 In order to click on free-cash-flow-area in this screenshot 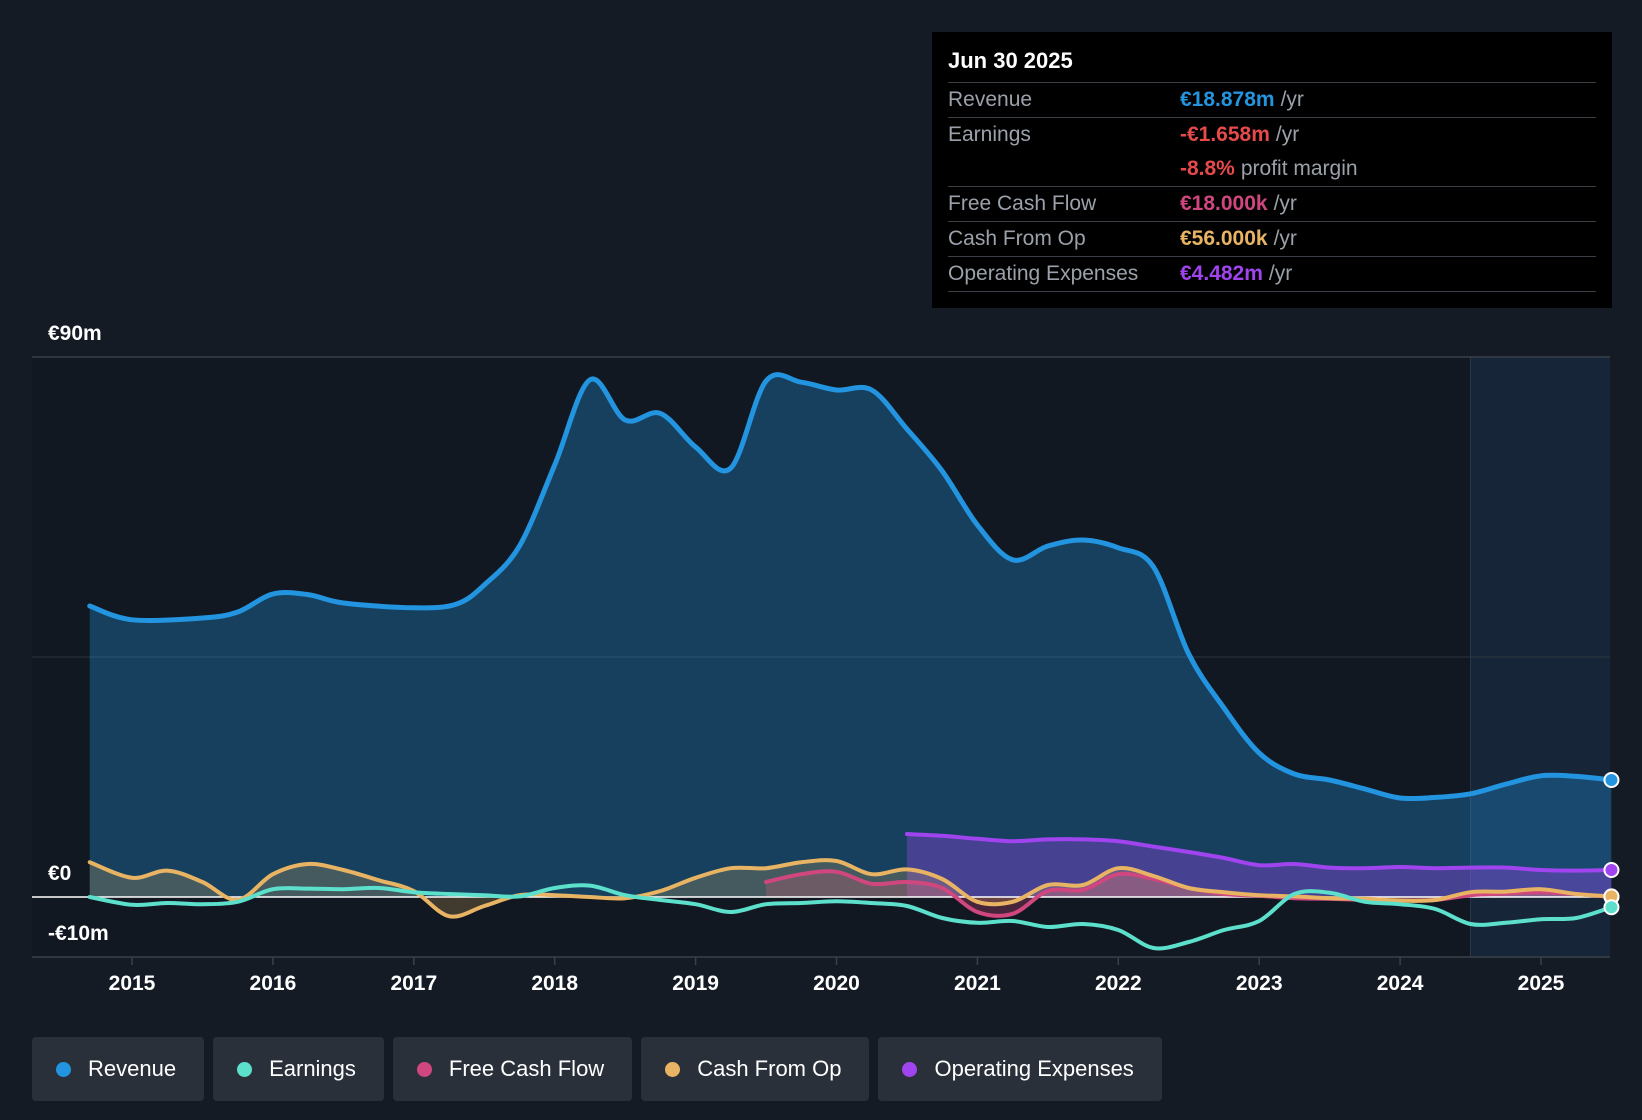, I will do `click(1189, 893)`.